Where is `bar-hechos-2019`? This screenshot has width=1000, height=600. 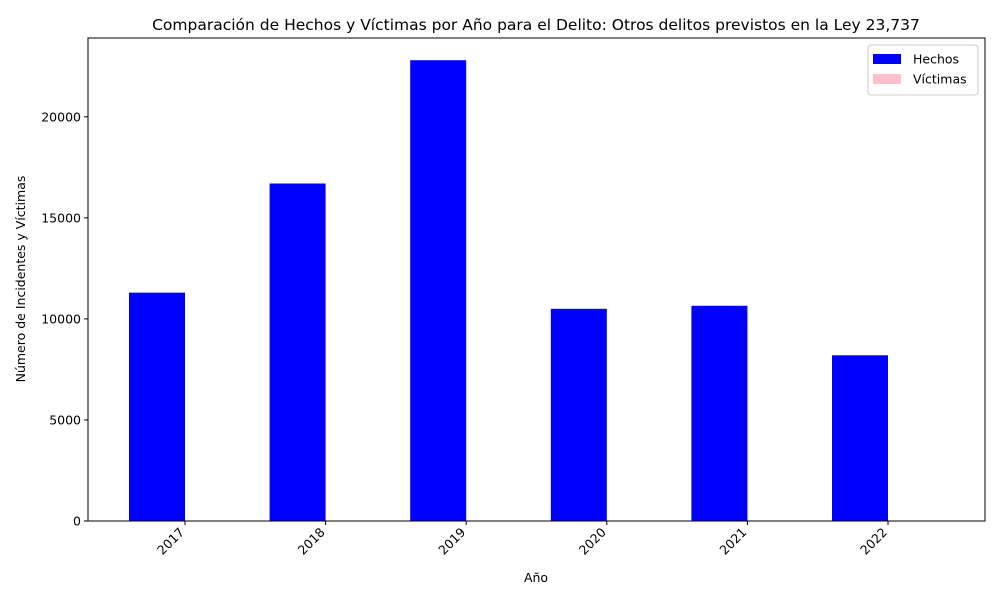 bar-hechos-2019 is located at coordinates (438, 290).